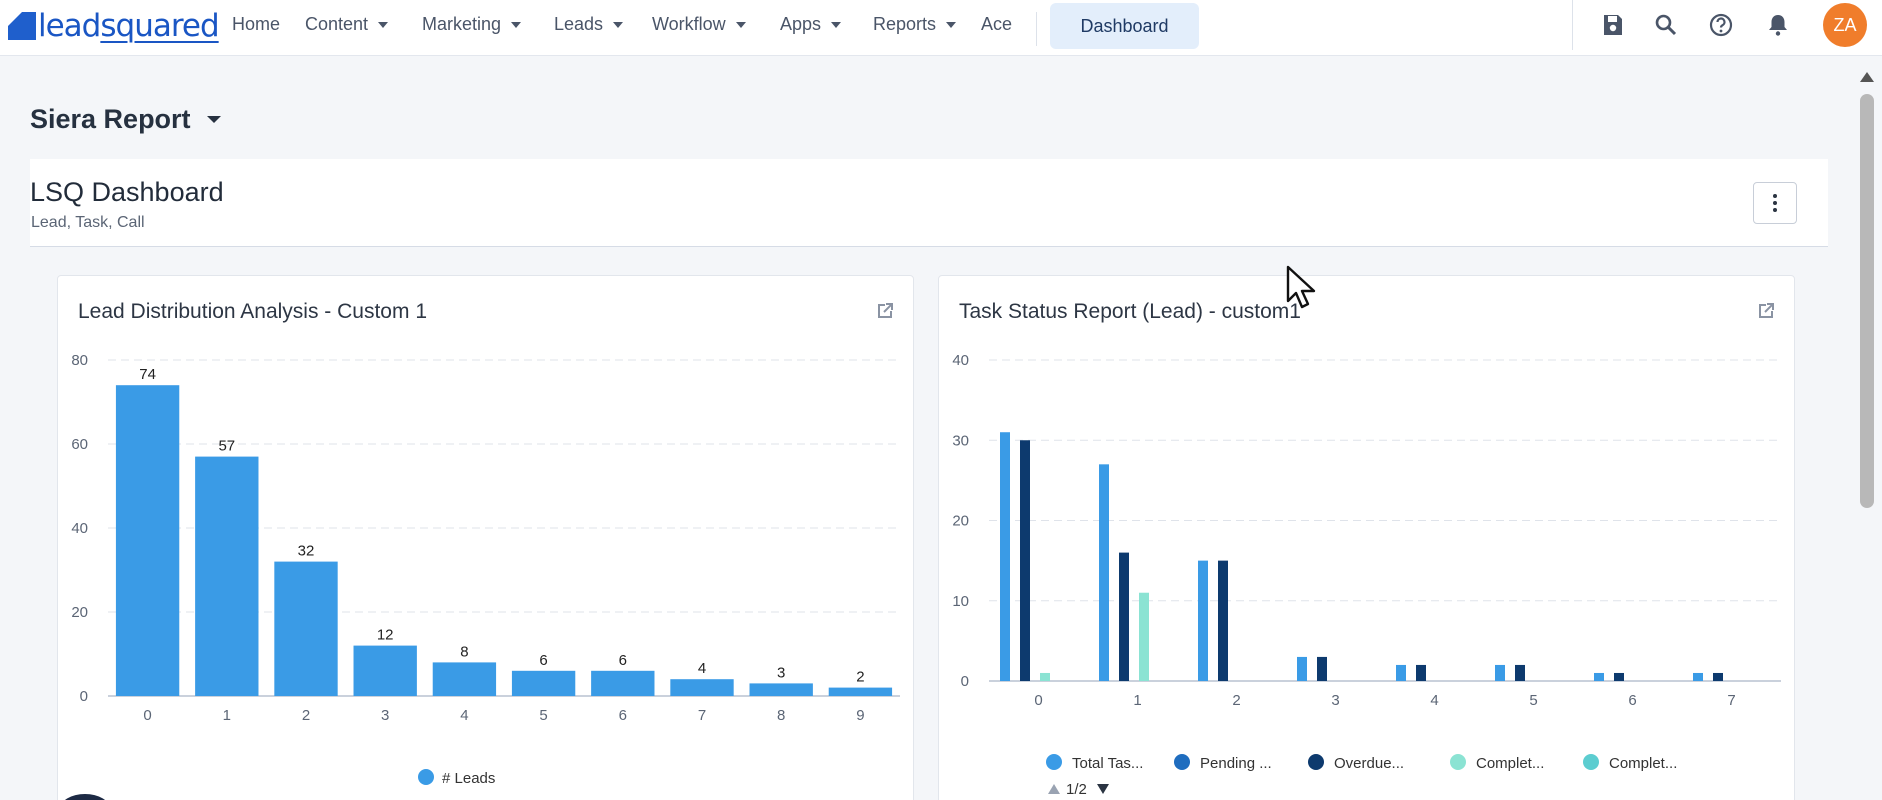 Image resolution: width=1882 pixels, height=800 pixels. Describe the element at coordinates (1301, 287) in the screenshot. I see `mouse-cursor-icon` at that location.